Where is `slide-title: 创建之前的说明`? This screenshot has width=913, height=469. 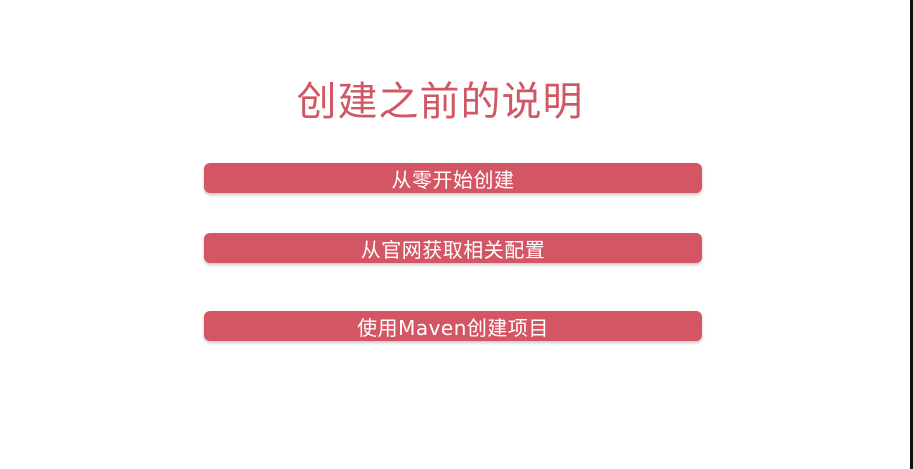 slide-title: 创建之前的说明 is located at coordinates (440, 102).